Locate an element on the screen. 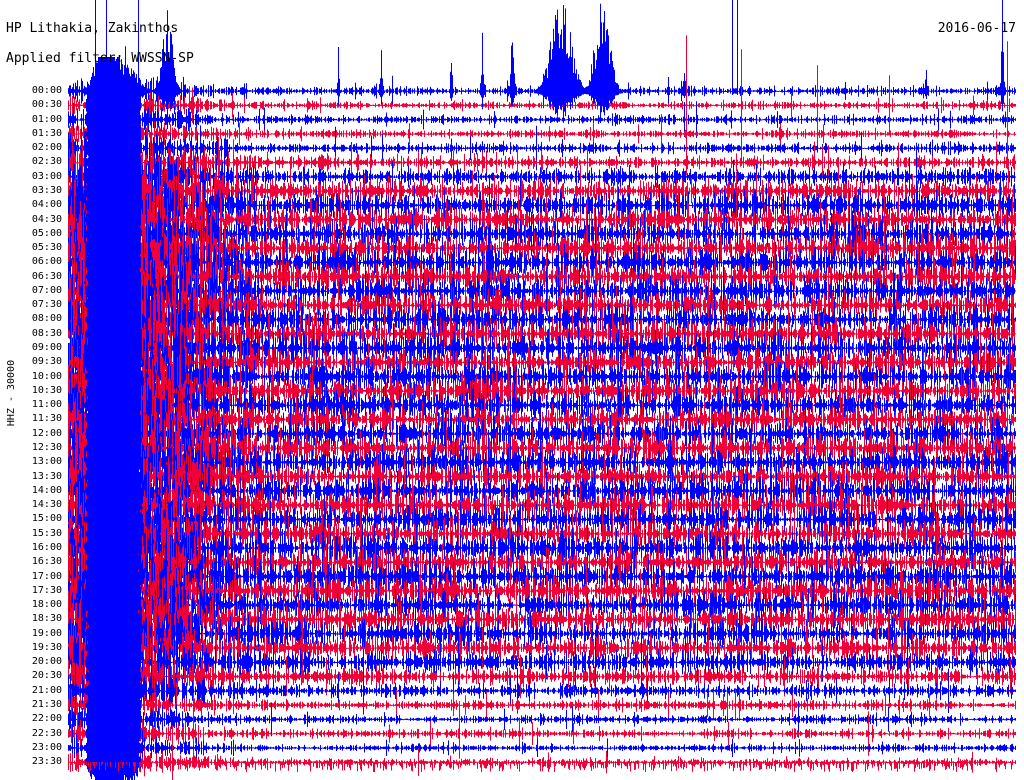 The height and width of the screenshot is (780, 1024). time-tick-label: 09:00 is located at coordinates (46, 347).